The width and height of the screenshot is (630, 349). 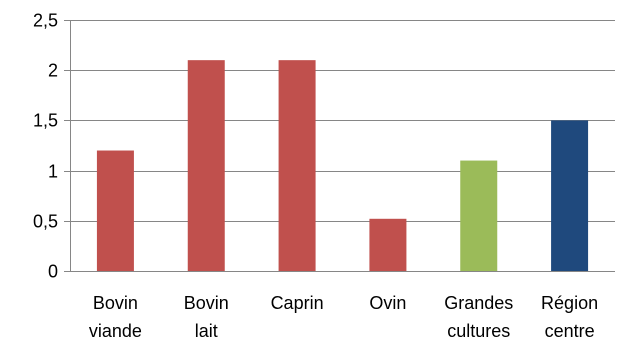 What do you see at coordinates (45, 146) in the screenshot?
I see `y-axis-ticks: 0 0,5 1 1,5 2 2,5` at bounding box center [45, 146].